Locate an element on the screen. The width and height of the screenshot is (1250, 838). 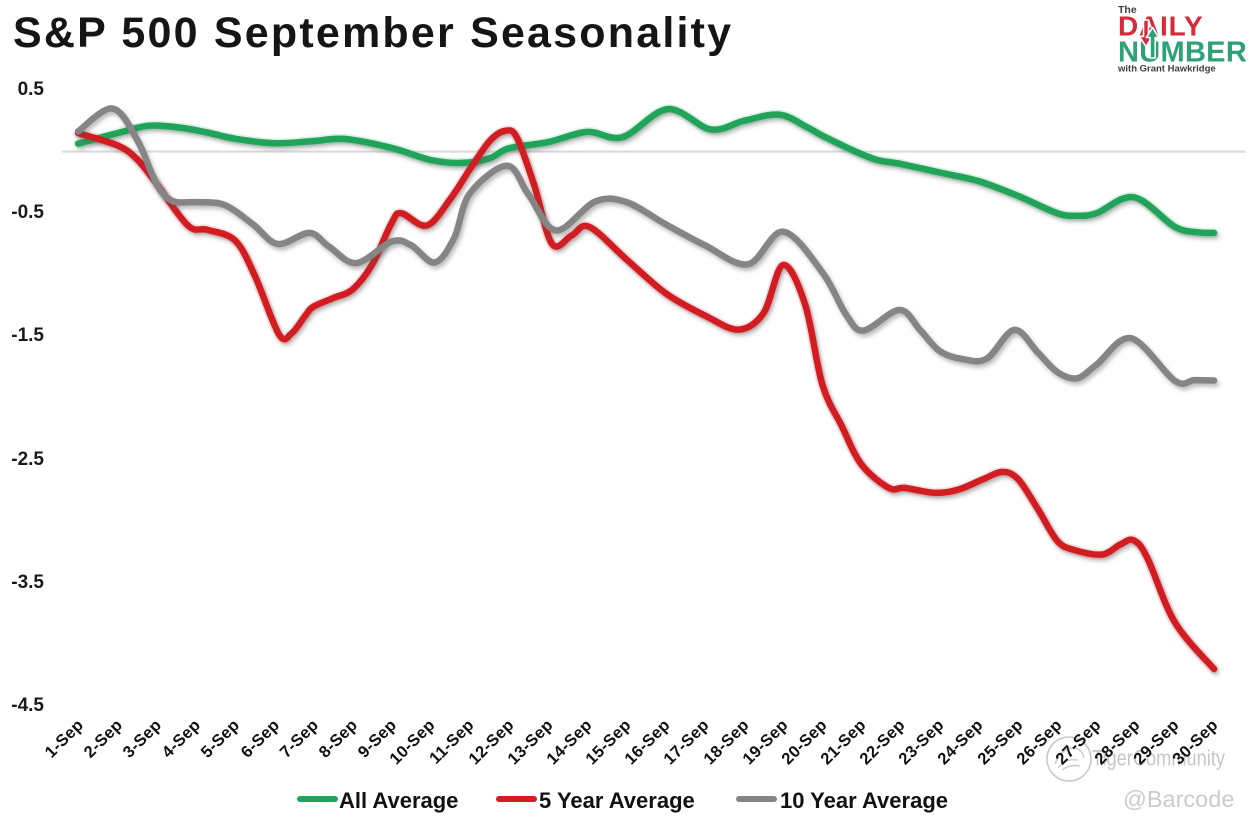
svg-text: NUMBER is located at coordinates (1182, 53).